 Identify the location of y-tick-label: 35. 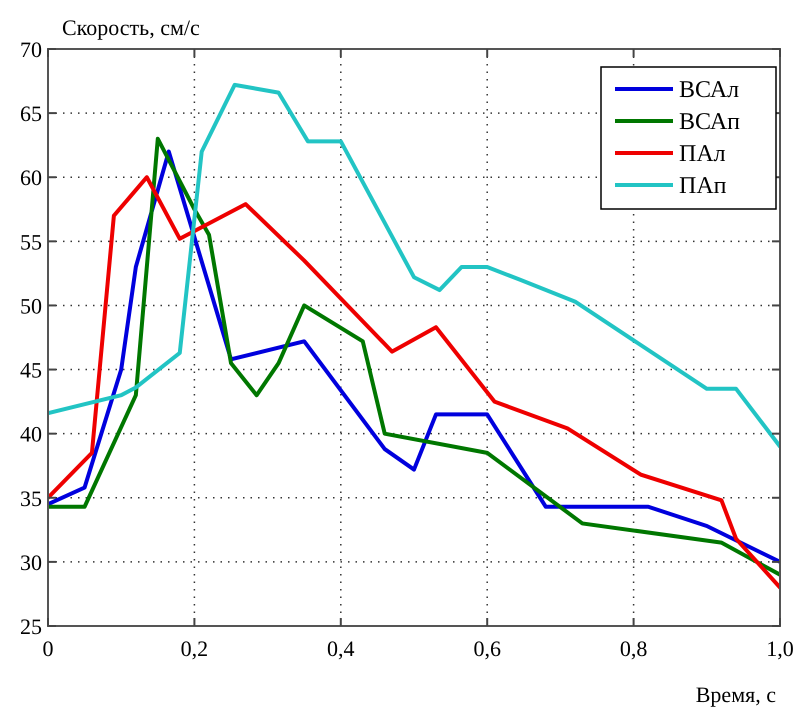
(31, 498).